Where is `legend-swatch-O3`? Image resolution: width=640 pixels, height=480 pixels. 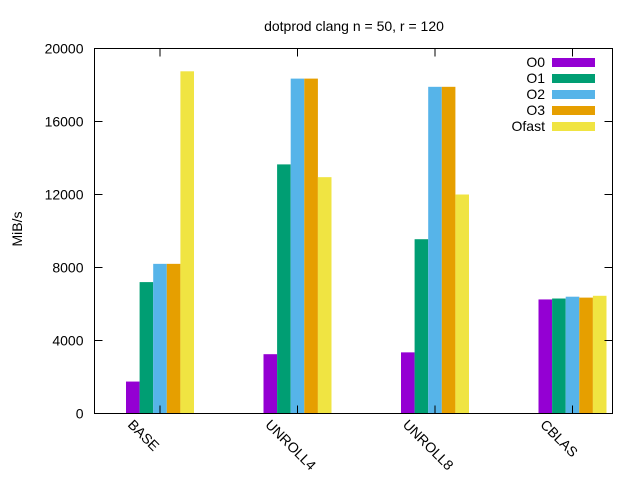
legend-swatch-O3 is located at coordinates (573, 110).